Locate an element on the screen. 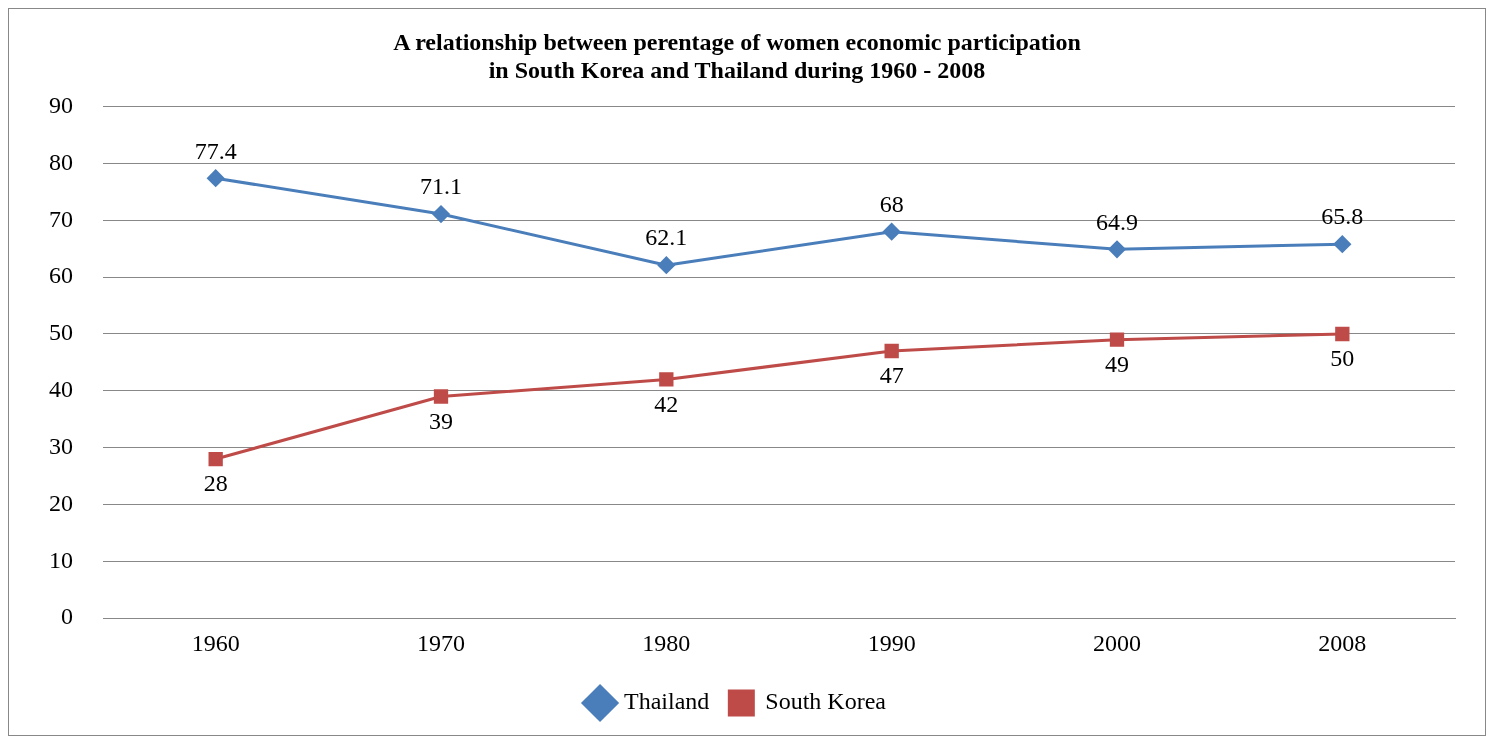 The image size is (1497, 749). legend-label: South Korea is located at coordinates (826, 701).